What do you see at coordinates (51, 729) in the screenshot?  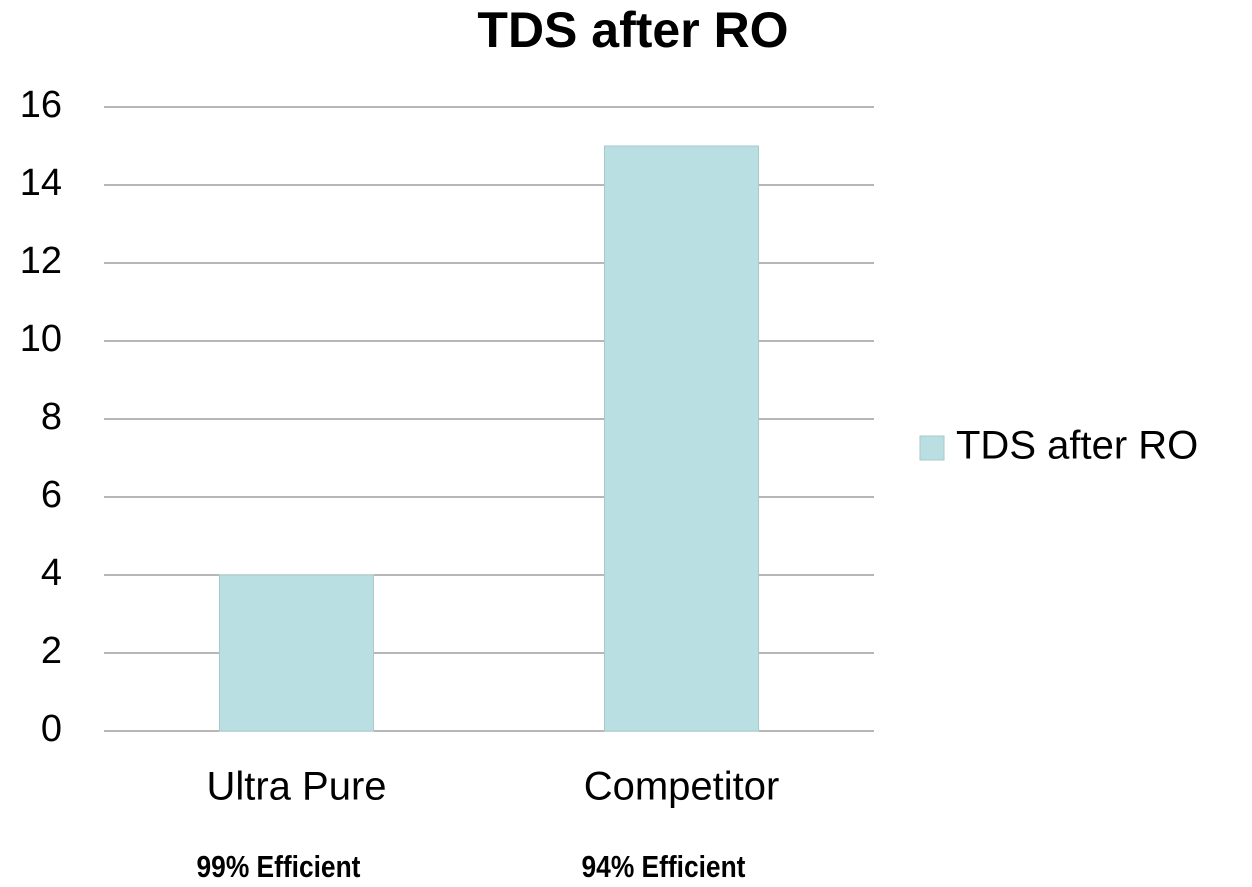 I see `y-tick-label: 0` at bounding box center [51, 729].